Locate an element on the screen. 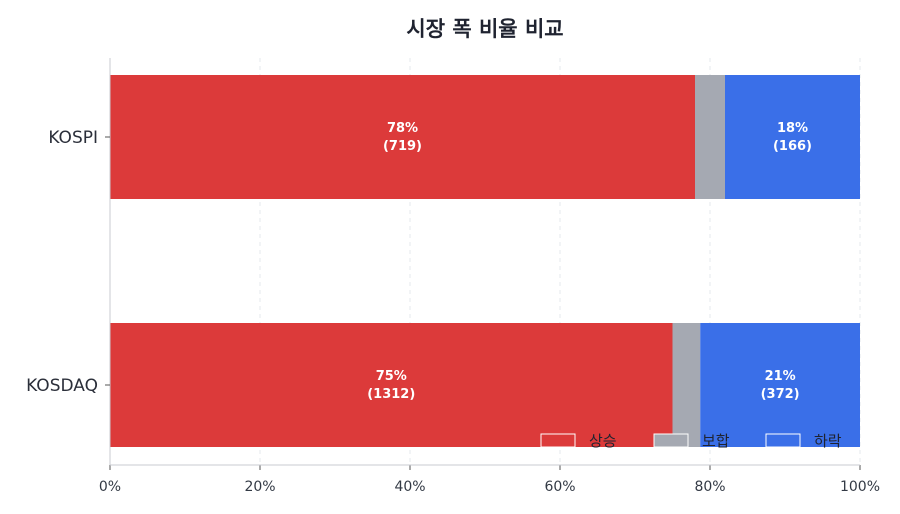 The width and height of the screenshot is (900, 514). category-label-kospi: KOSPI is located at coordinates (73, 138).